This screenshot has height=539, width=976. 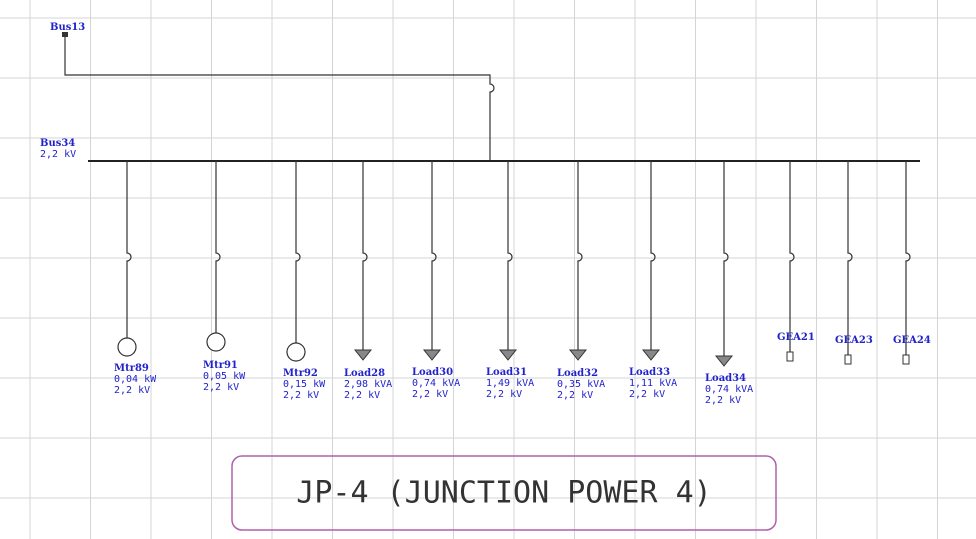 I want to click on device-name: Load34, so click(x=725, y=378).